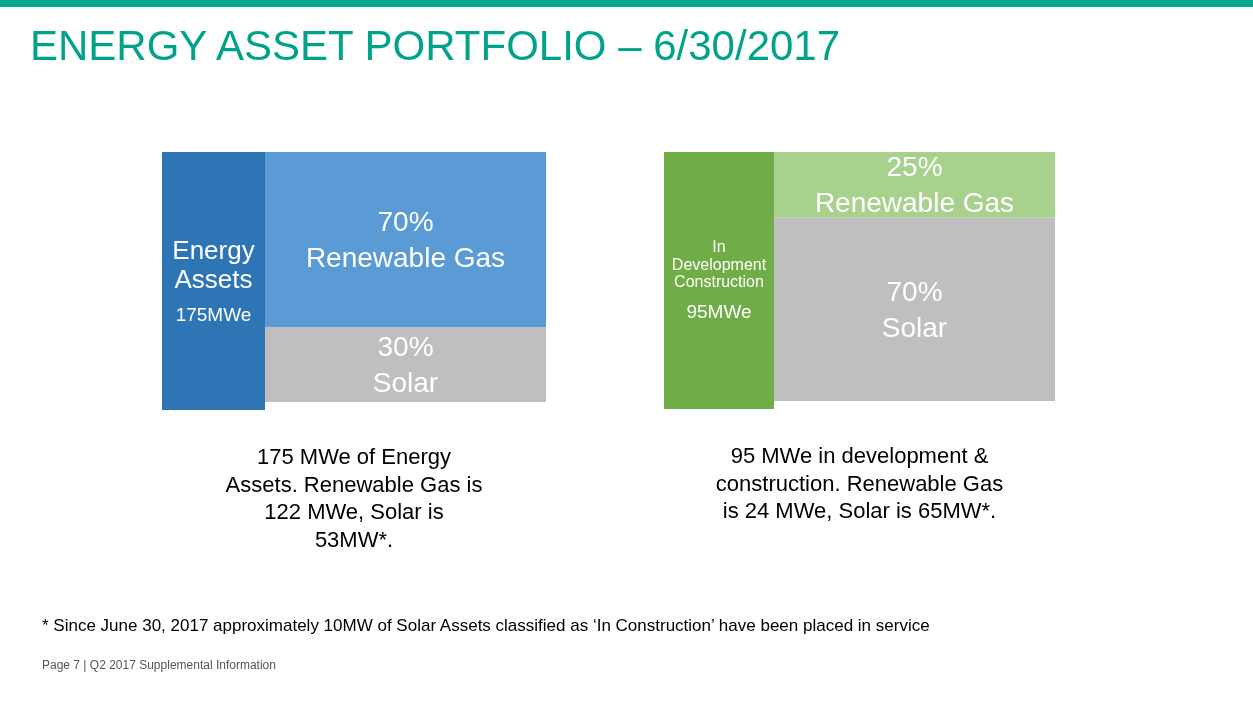  What do you see at coordinates (405, 346) in the screenshot?
I see `data-label: 30%` at bounding box center [405, 346].